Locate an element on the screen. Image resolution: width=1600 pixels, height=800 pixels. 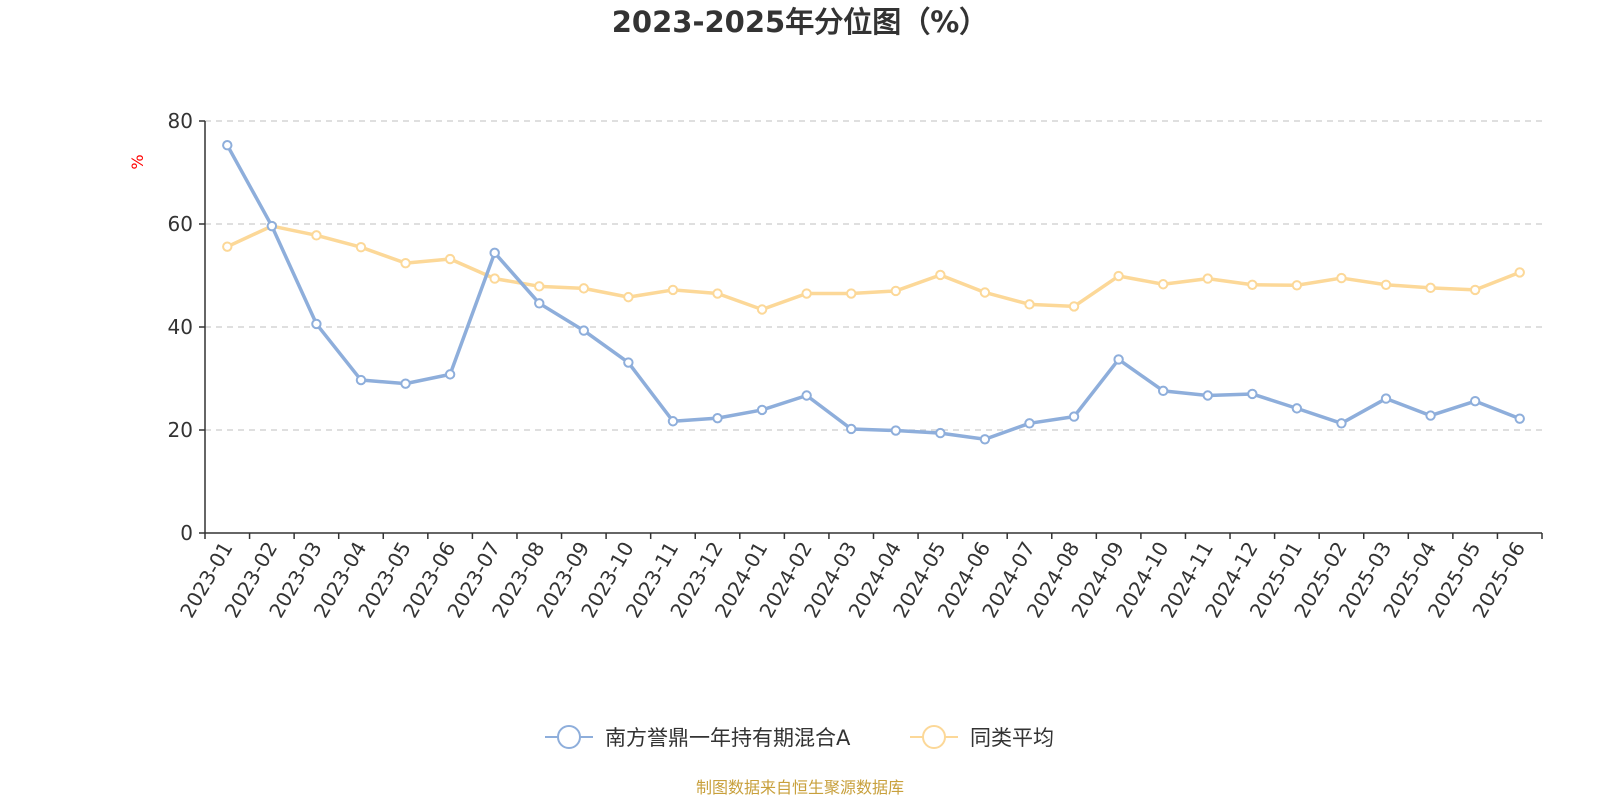
y-tick-label: 40 is located at coordinates (180, 327).